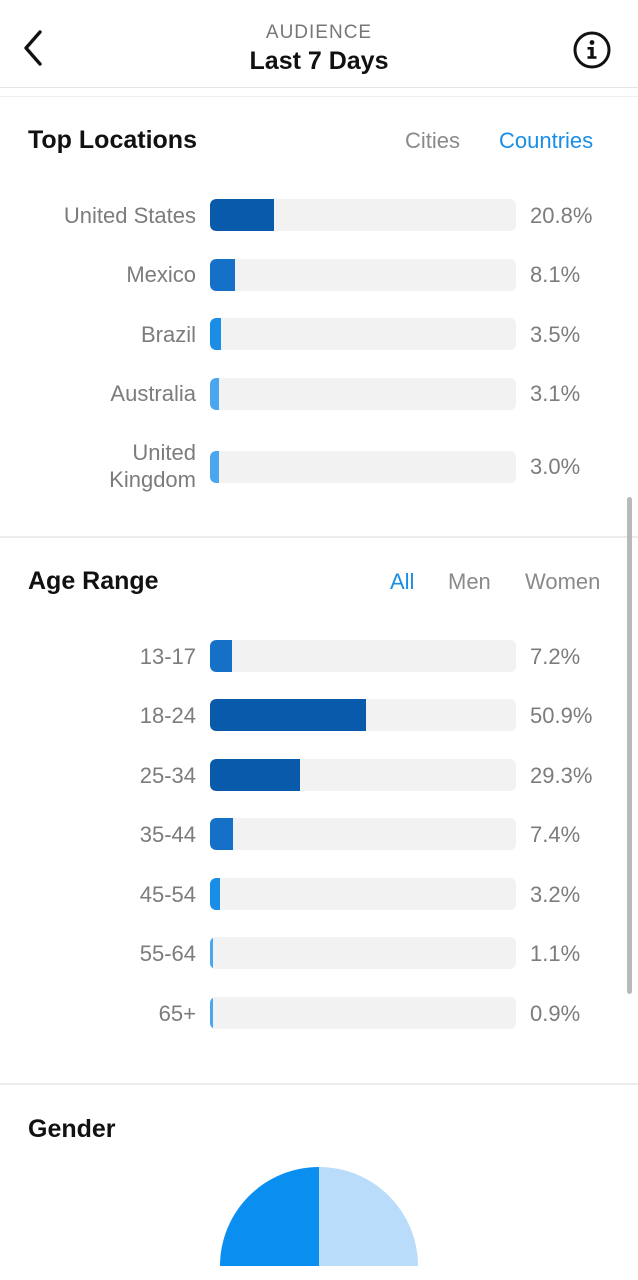 The height and width of the screenshot is (1280, 638). What do you see at coordinates (33, 48) in the screenshot?
I see `chevron-left-icon` at bounding box center [33, 48].